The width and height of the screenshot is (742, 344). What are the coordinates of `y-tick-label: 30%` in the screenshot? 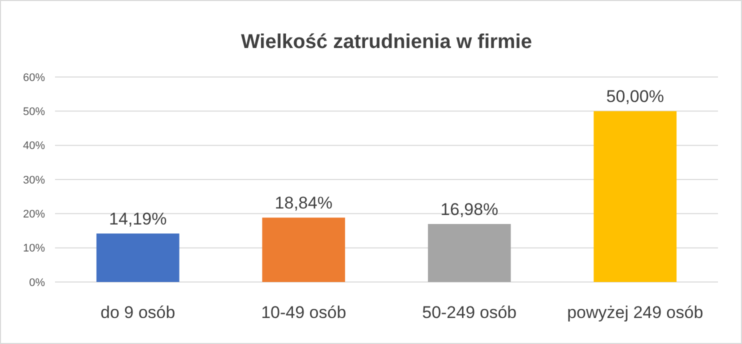 It's located at (34, 180).